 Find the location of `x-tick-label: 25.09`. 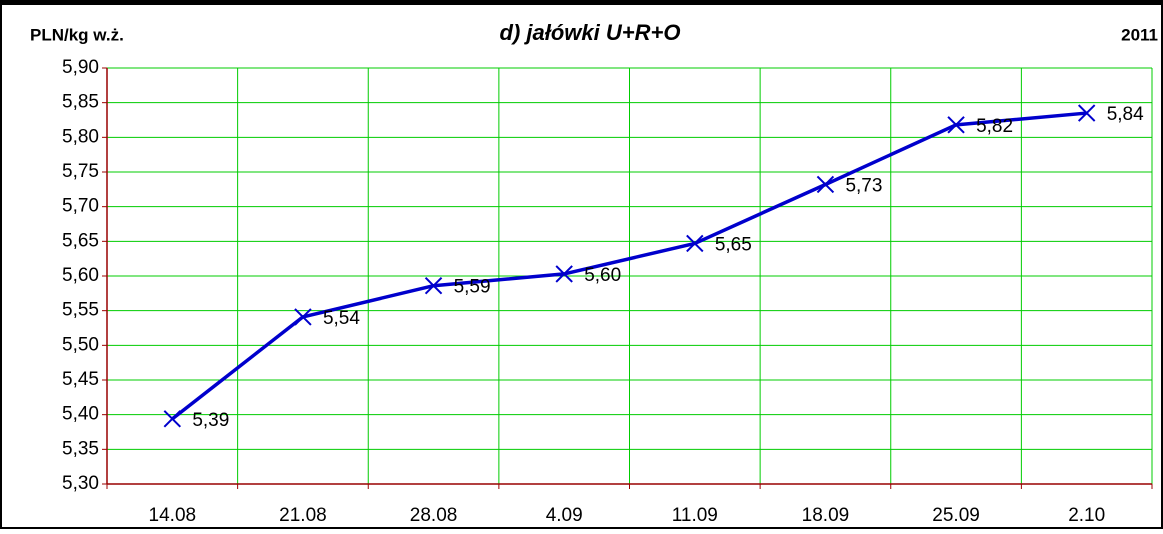

x-tick-label: 25.09 is located at coordinates (956, 515).